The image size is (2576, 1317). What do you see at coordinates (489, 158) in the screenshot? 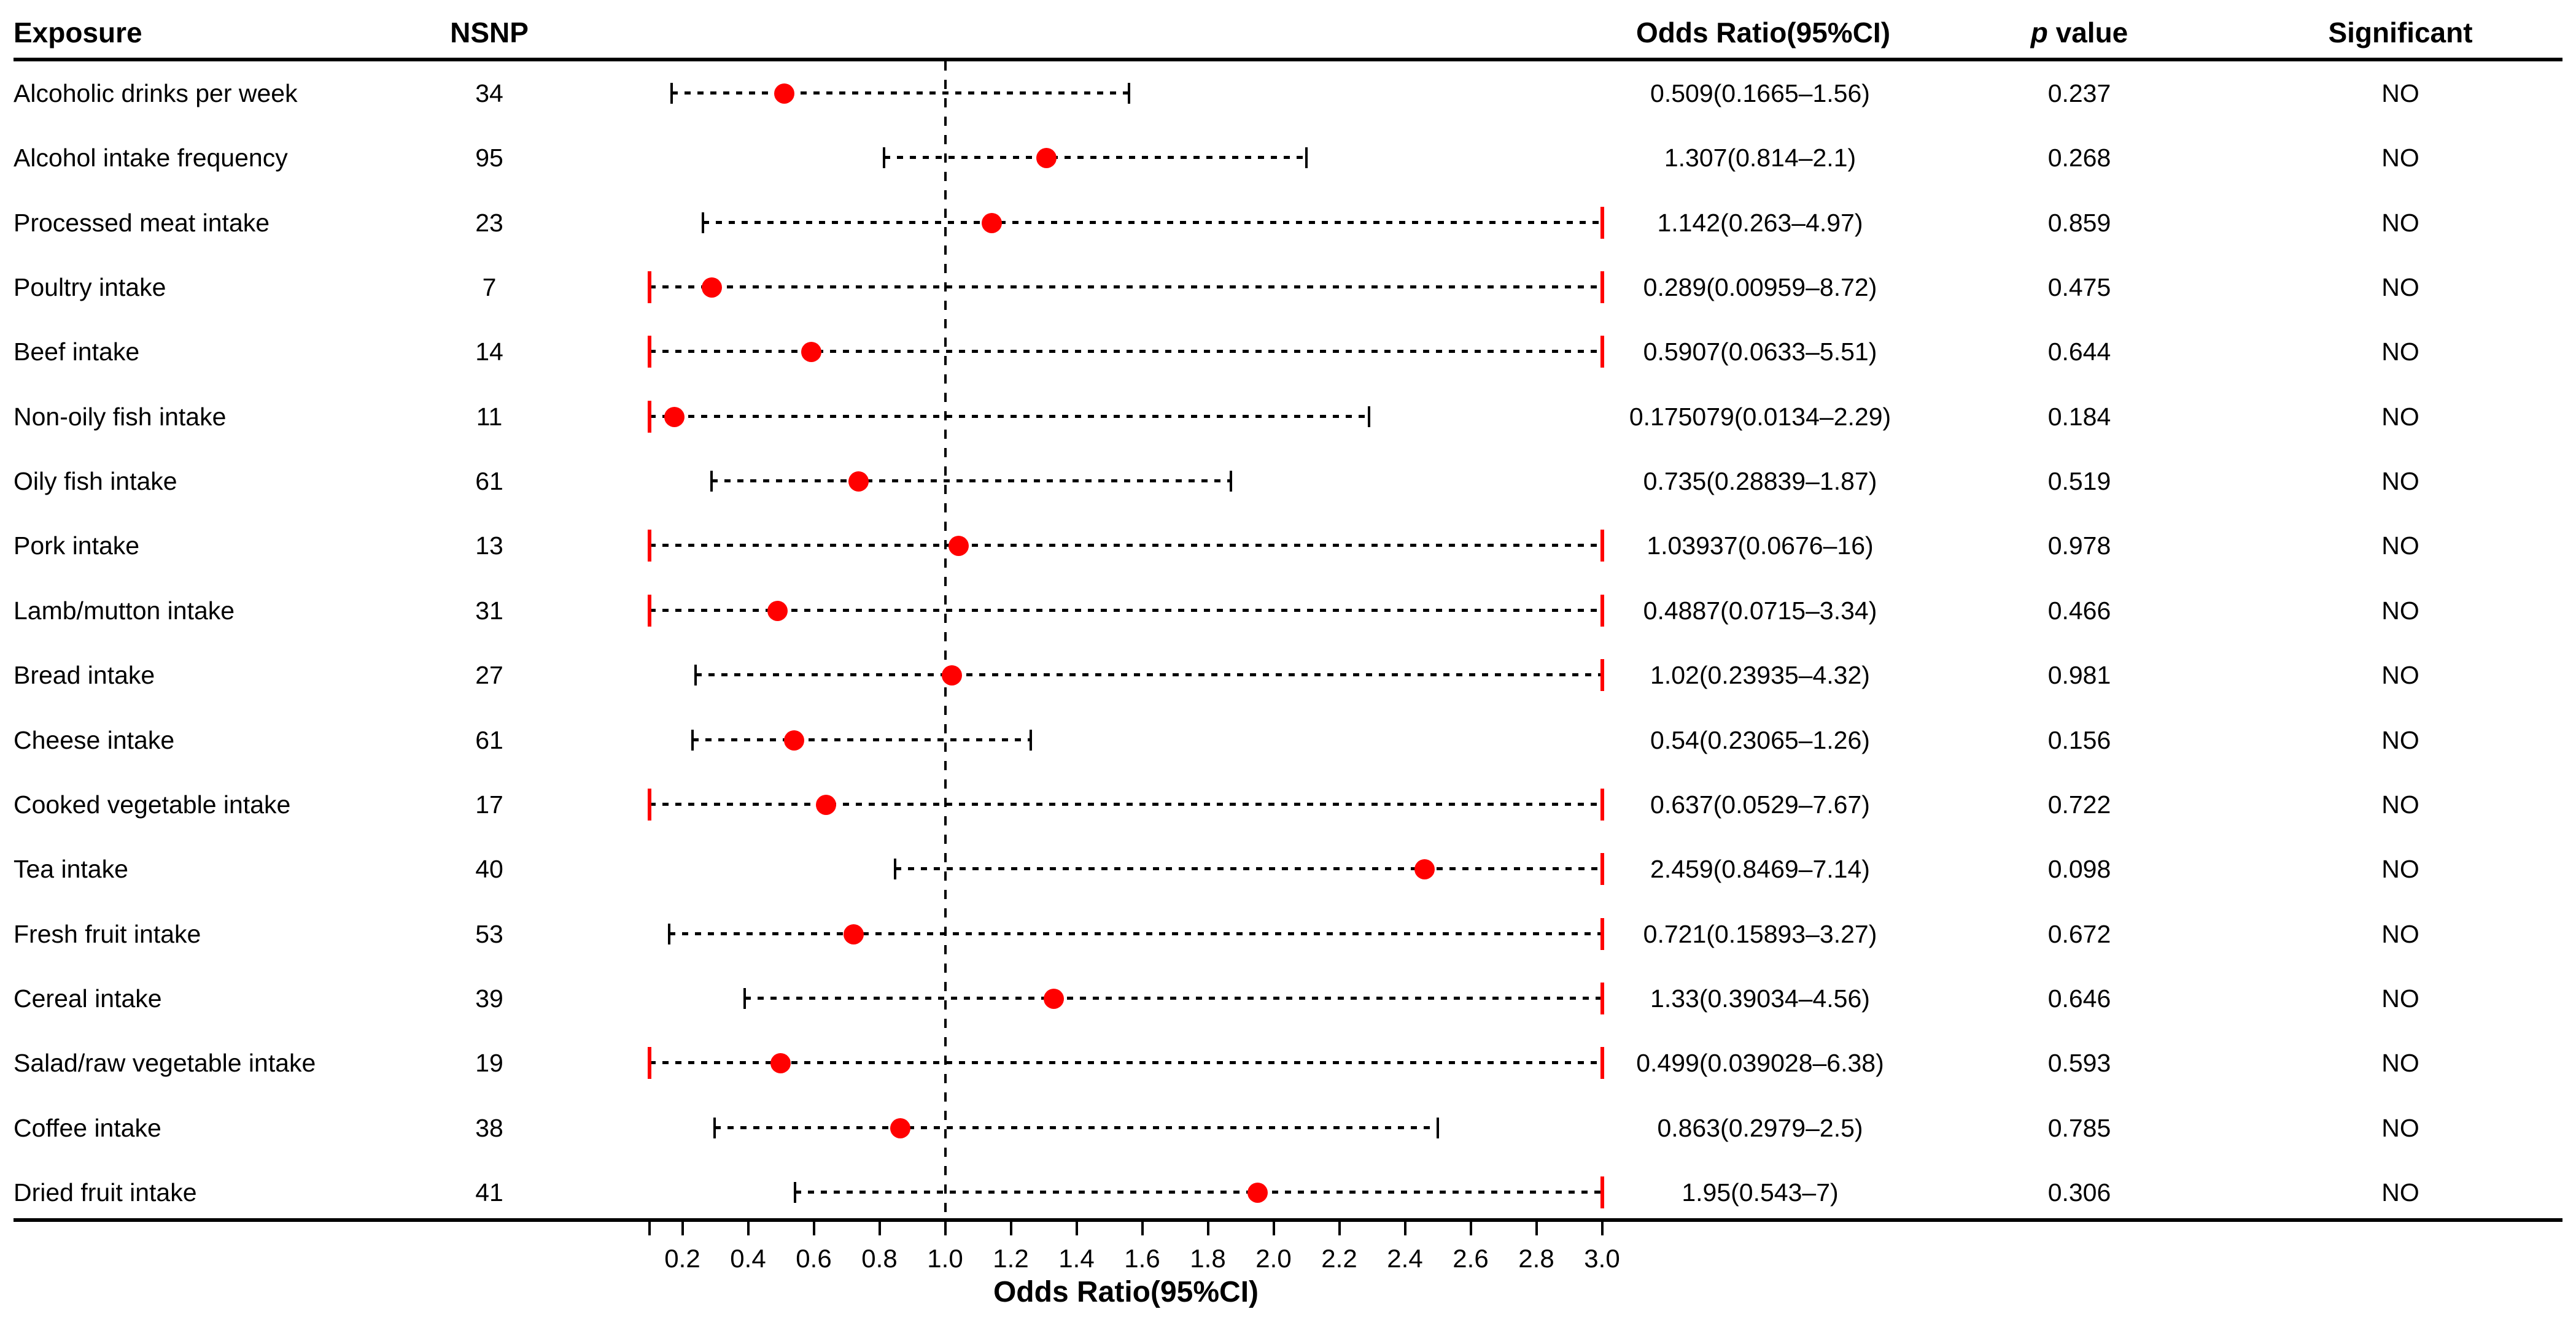
I see `nsnp-value: 95` at bounding box center [489, 158].